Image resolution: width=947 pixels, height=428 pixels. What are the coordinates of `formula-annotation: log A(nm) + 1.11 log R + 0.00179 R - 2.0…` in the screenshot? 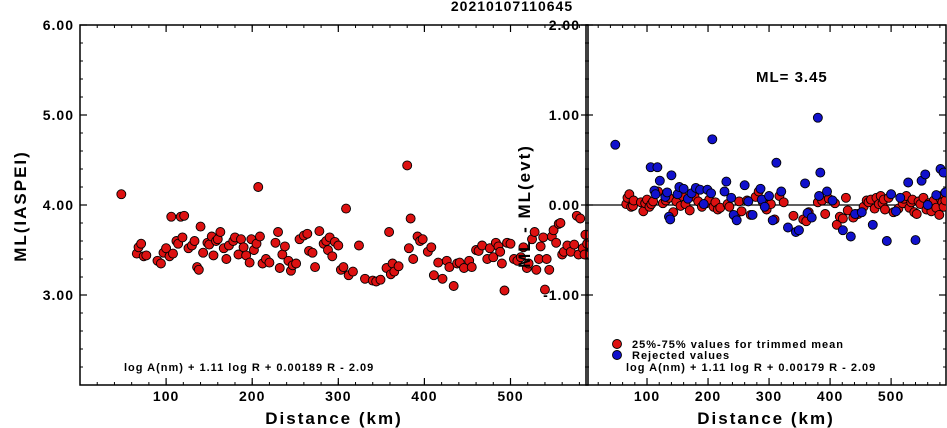 It's located at (751, 368).